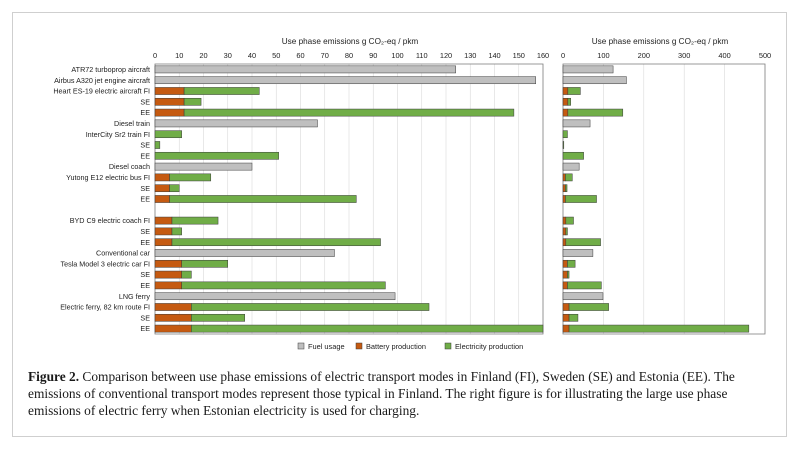 The image size is (800, 450). What do you see at coordinates (603, 55) in the screenshot?
I see `right-x-tick-label: 100` at bounding box center [603, 55].